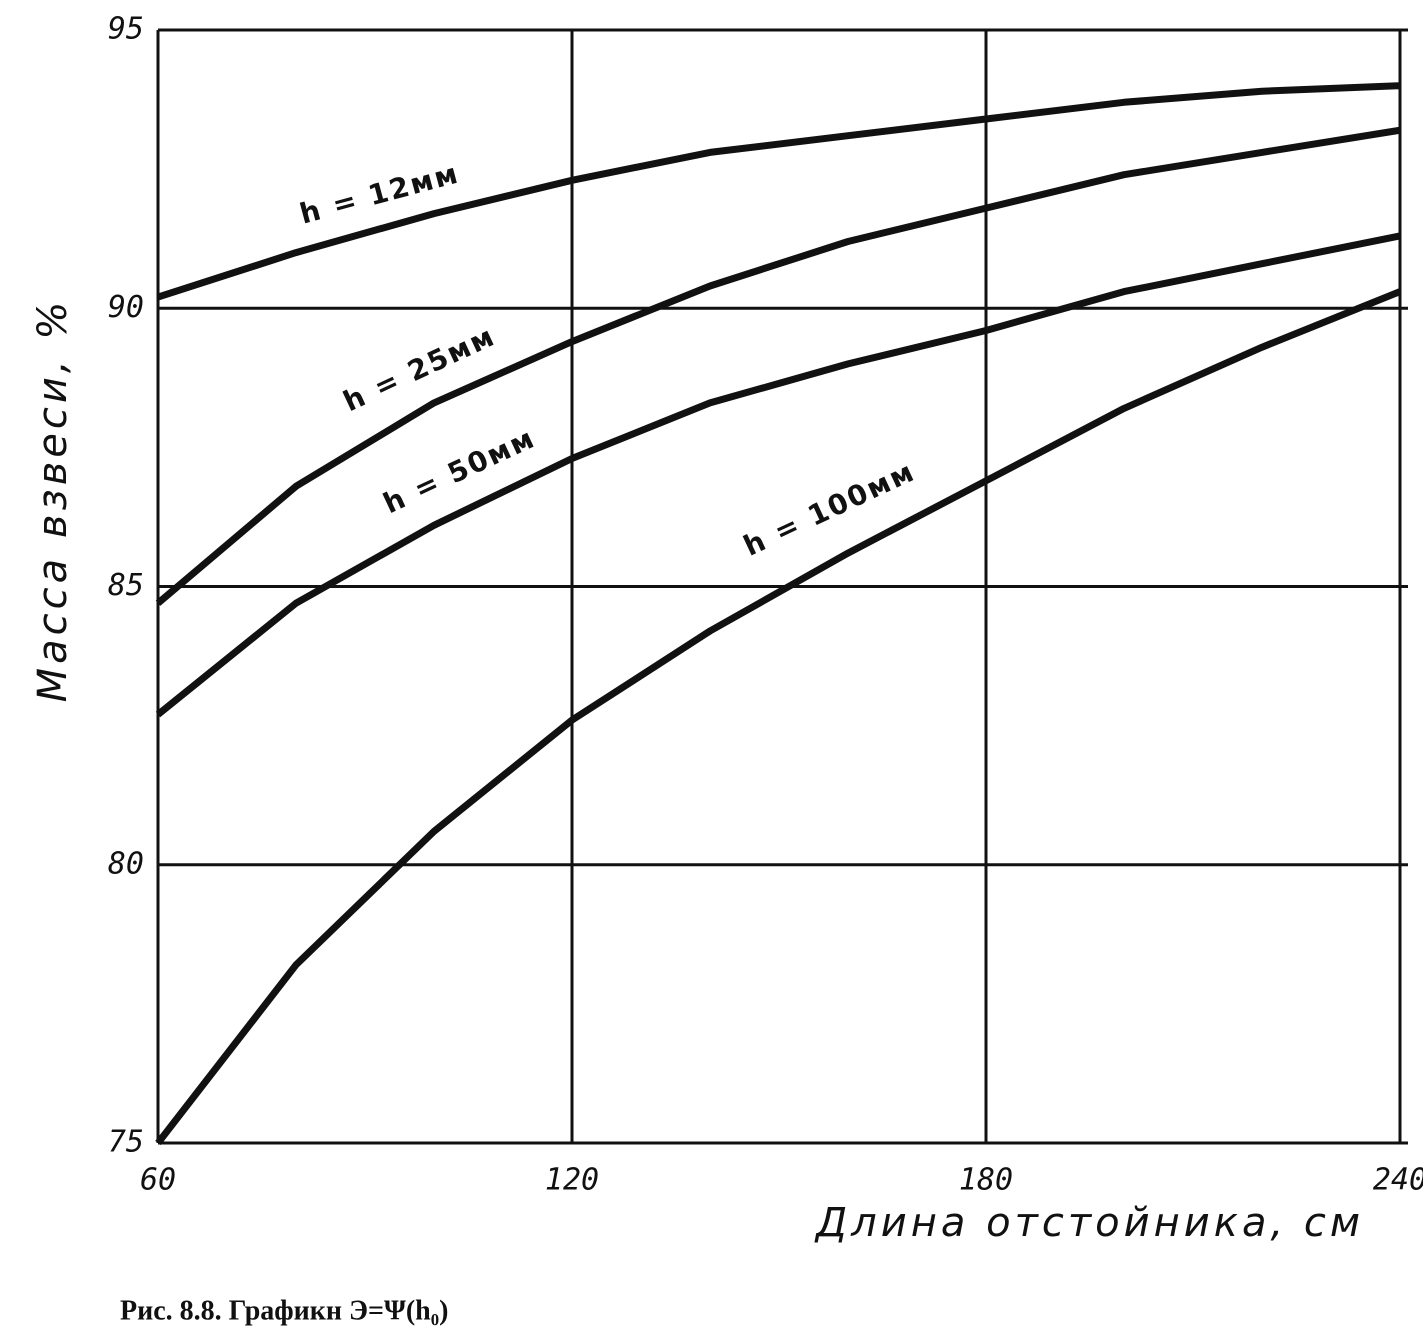 Image resolution: width=1423 pixels, height=1342 pixels. What do you see at coordinates (986, 1180) in the screenshot?
I see `x-tick-label: 180` at bounding box center [986, 1180].